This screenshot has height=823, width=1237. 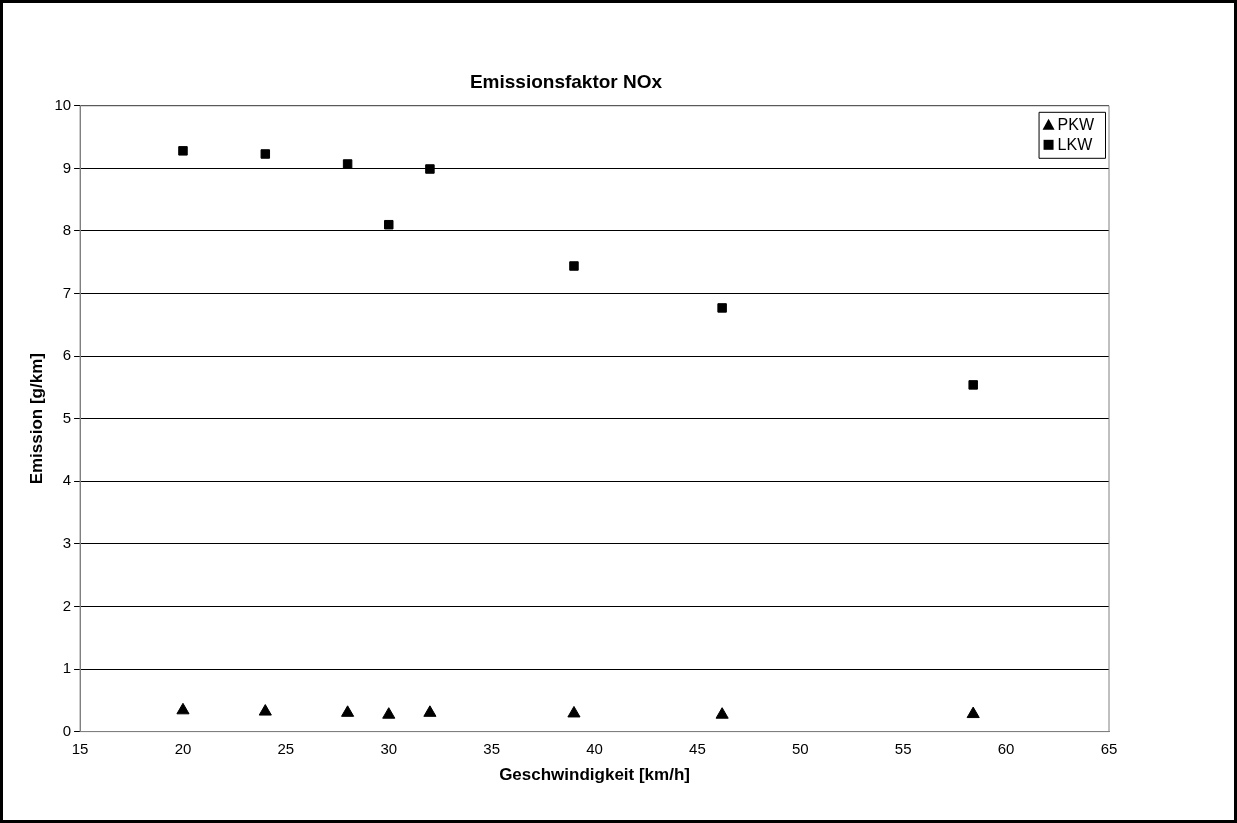 I want to click on x-tick-label: 40, so click(x=594, y=748).